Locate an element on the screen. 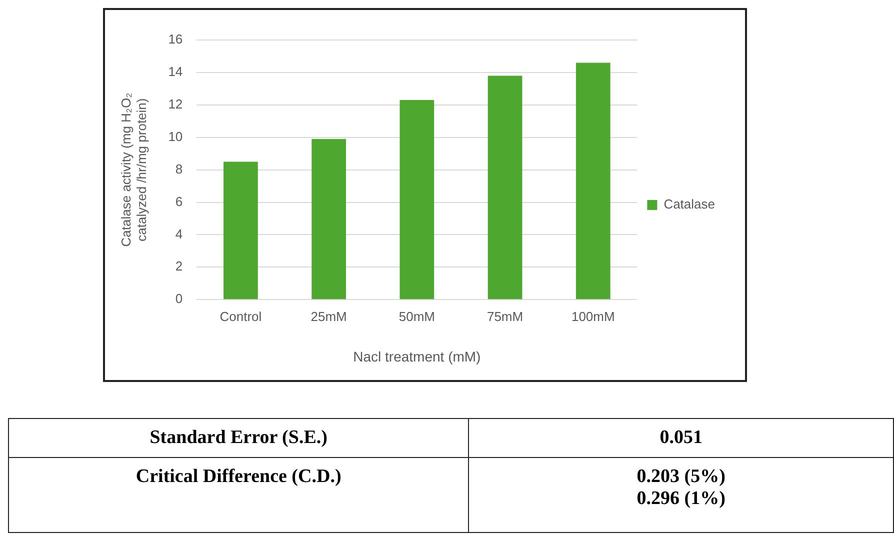 The width and height of the screenshot is (894, 544). y-tick-label: 6 is located at coordinates (179, 201).